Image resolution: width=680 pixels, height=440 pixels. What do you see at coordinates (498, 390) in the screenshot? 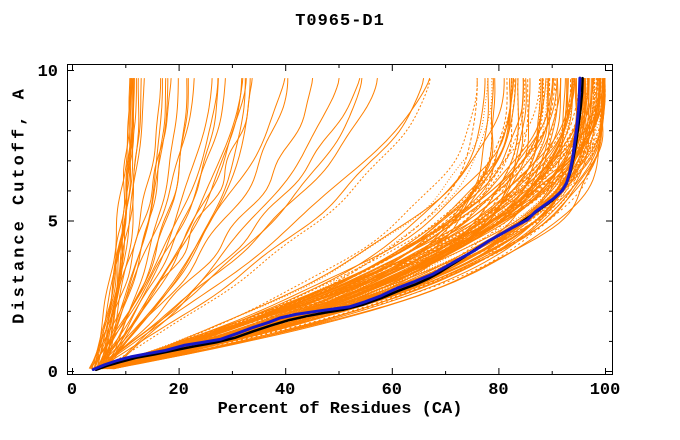
I see `x-tick-label: 80` at bounding box center [498, 390].